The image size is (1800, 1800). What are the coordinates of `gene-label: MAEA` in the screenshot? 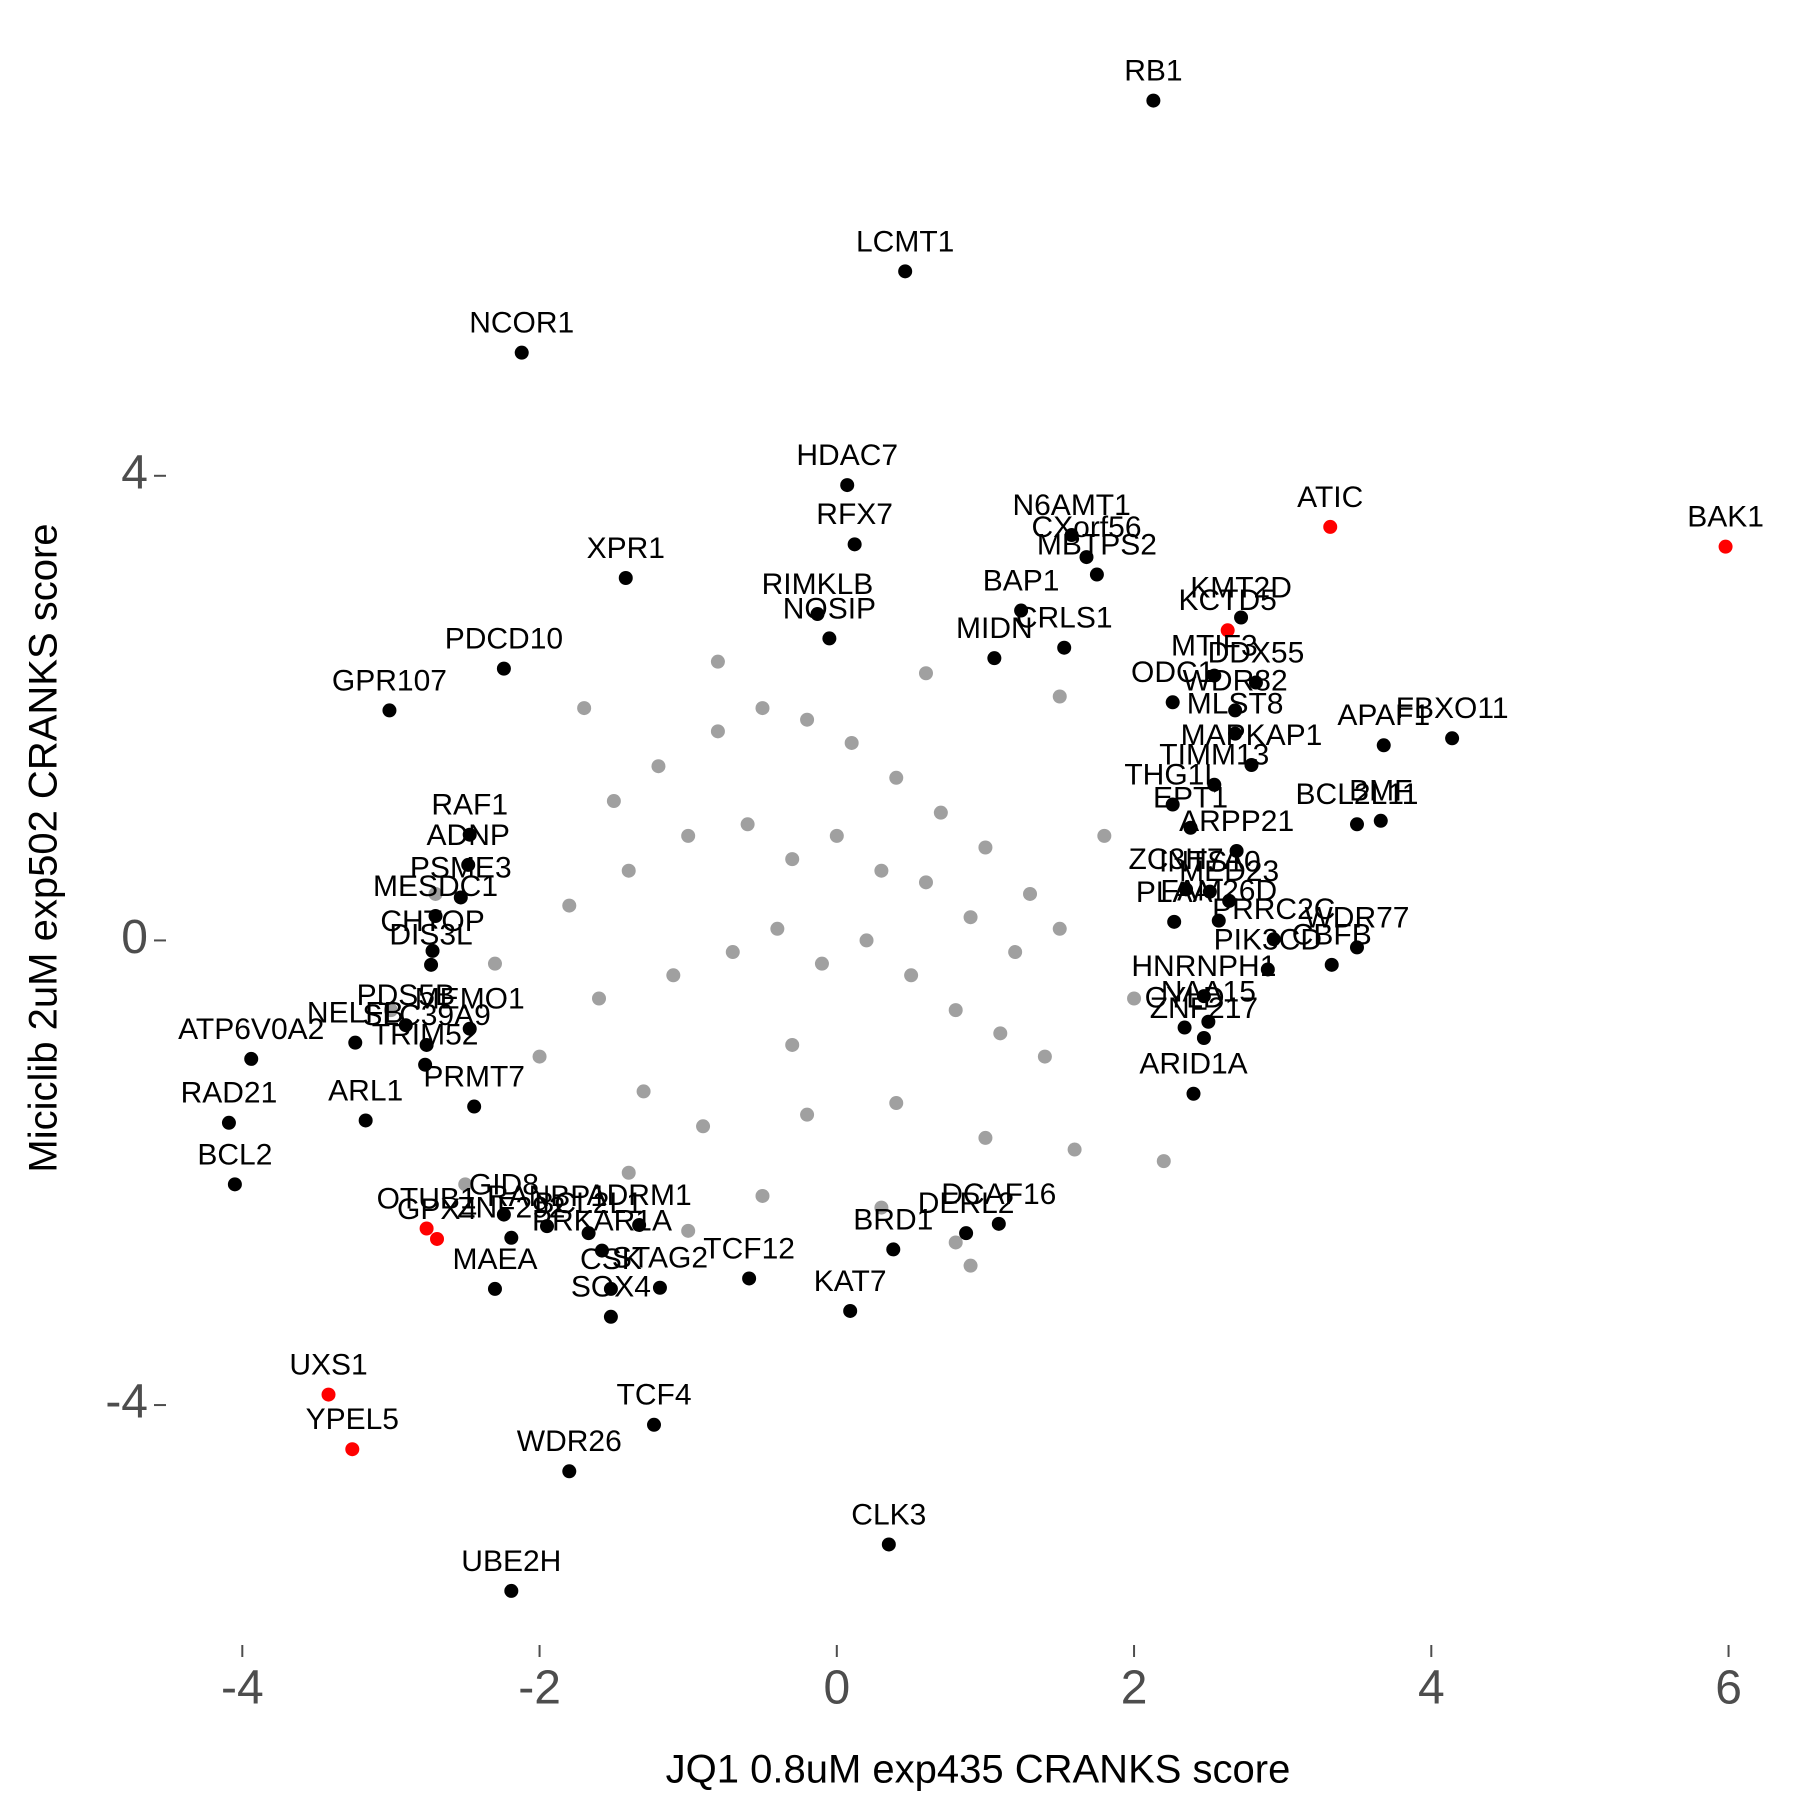 It's located at (494, 1259).